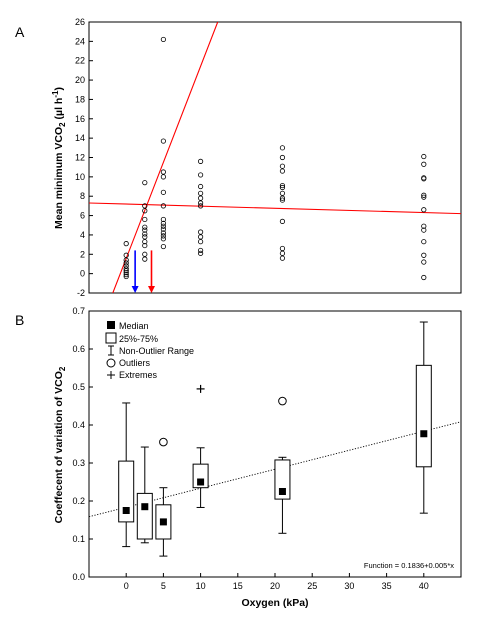  I want to click on legend-median-swatch, so click(111, 325).